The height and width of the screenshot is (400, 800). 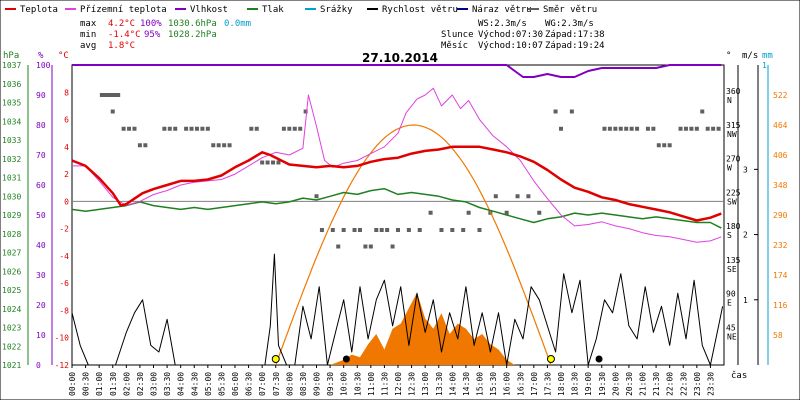 What do you see at coordinates (397, 71) in the screenshot?
I see `series-line-hum` at bounding box center [397, 71].